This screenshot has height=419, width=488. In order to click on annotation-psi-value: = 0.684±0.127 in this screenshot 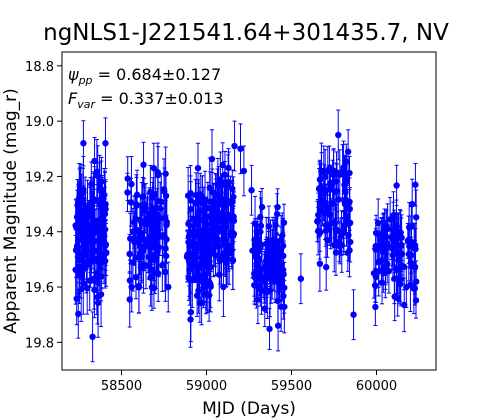, I will do `click(157, 74)`.